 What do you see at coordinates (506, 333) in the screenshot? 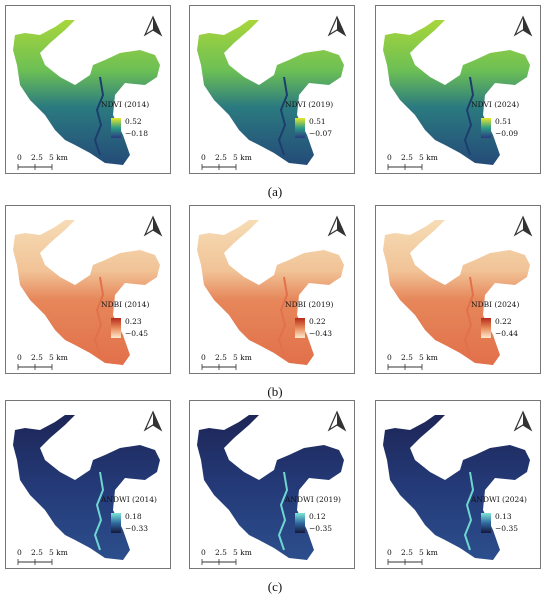
I see `legend-min: −0.44` at bounding box center [506, 333].